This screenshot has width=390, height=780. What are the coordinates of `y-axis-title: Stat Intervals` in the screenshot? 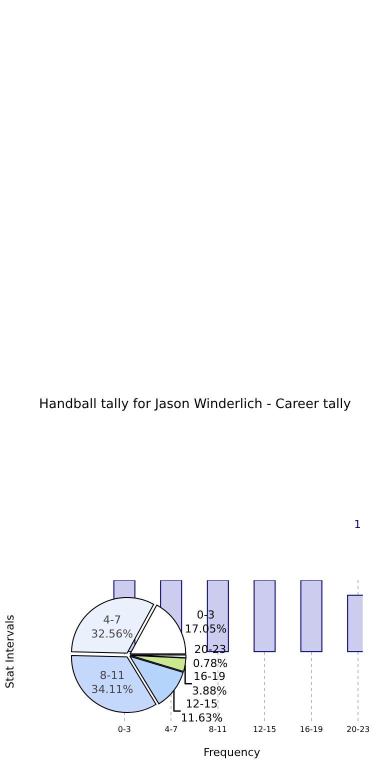 It's located at (10, 651).